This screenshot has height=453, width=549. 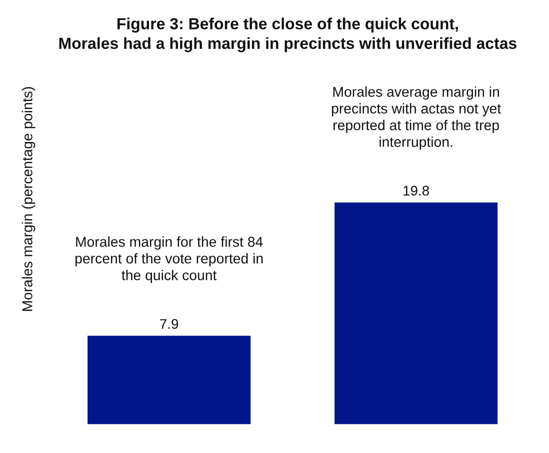 I want to click on data-label: 19.8, so click(x=416, y=191).